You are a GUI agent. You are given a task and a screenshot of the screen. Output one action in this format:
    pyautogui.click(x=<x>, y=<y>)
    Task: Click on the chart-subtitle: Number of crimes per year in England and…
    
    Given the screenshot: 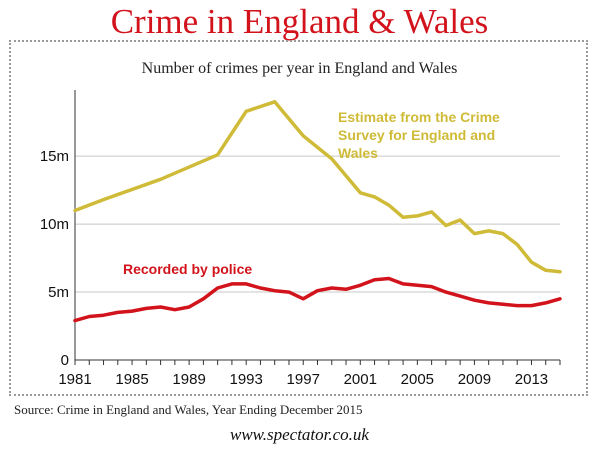 What is the action you would take?
    pyautogui.click(x=299, y=68)
    